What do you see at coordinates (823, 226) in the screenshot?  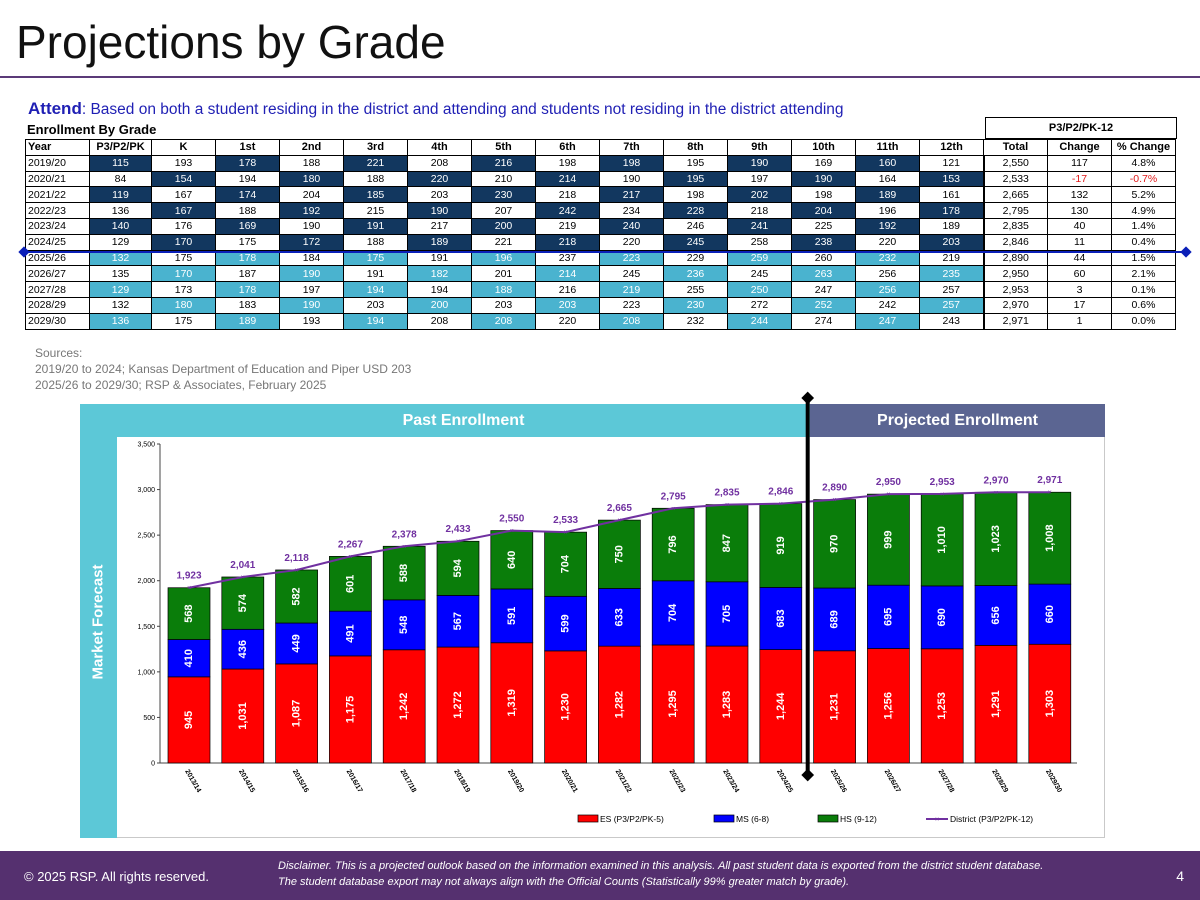 I see `table-cell: 225` at bounding box center [823, 226].